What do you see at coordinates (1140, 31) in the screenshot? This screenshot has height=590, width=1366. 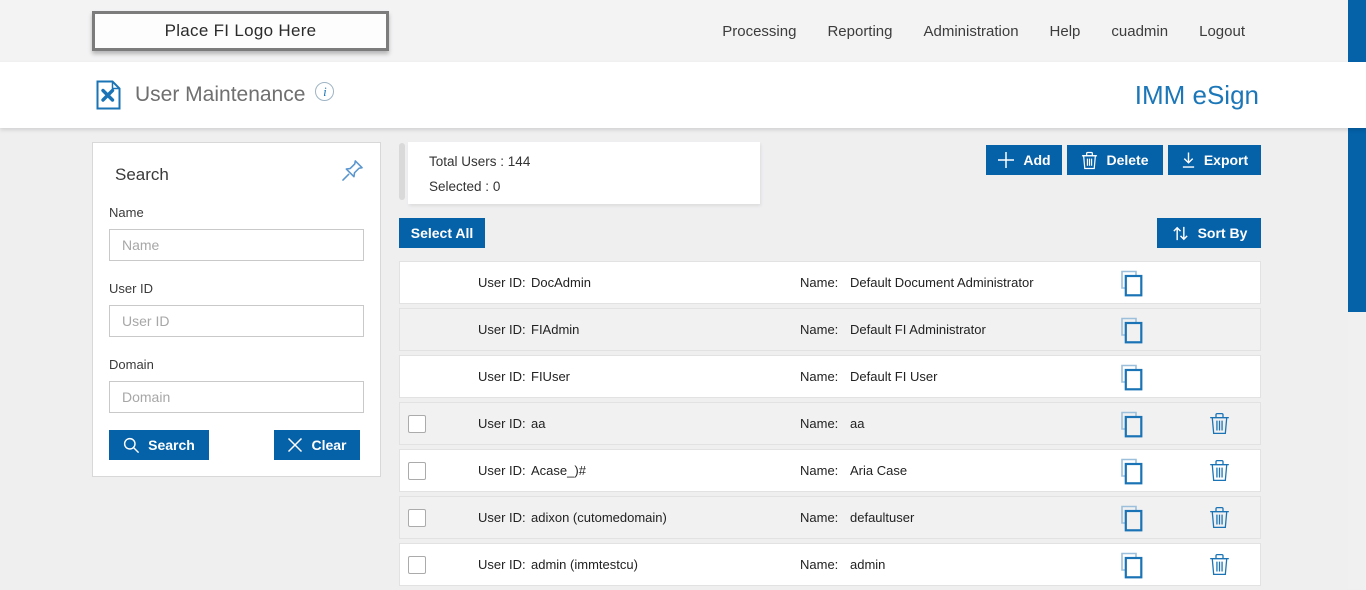 I see `nav-item-cuadmin: cuadmin` at bounding box center [1140, 31].